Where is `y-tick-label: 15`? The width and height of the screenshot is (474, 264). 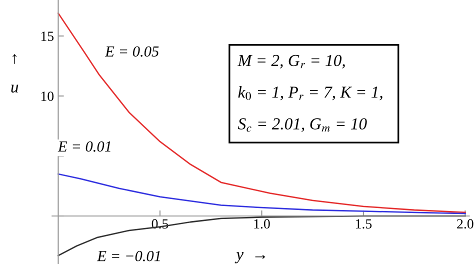
y-tick-label: 15 is located at coordinates (47, 36).